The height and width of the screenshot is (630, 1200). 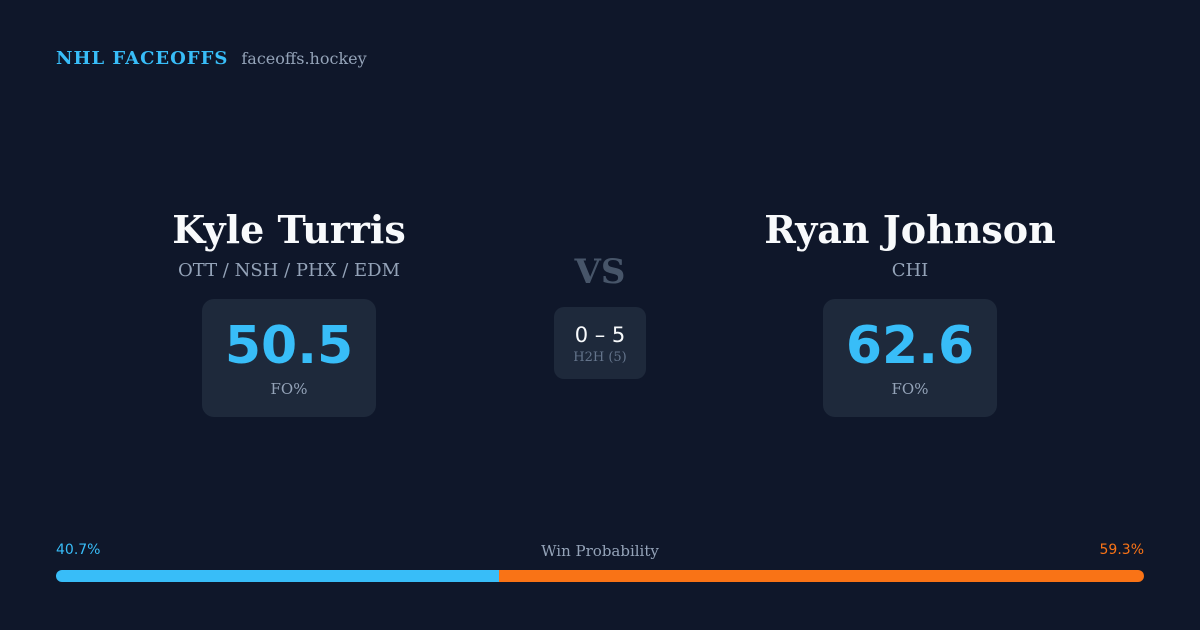 I want to click on player-left-teams: OTT / NSH / PHX / EDM, so click(x=289, y=270).